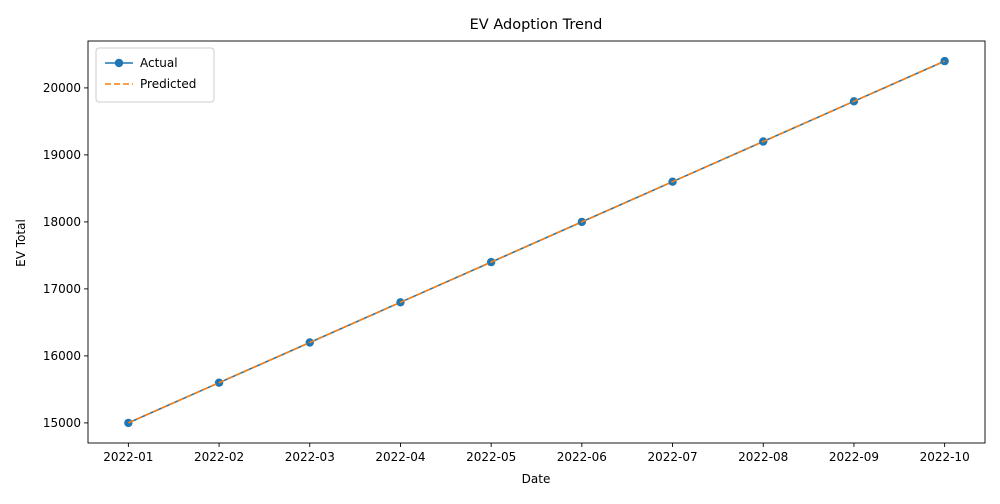  What do you see at coordinates (159, 63) in the screenshot?
I see `legend-label: Actual` at bounding box center [159, 63].